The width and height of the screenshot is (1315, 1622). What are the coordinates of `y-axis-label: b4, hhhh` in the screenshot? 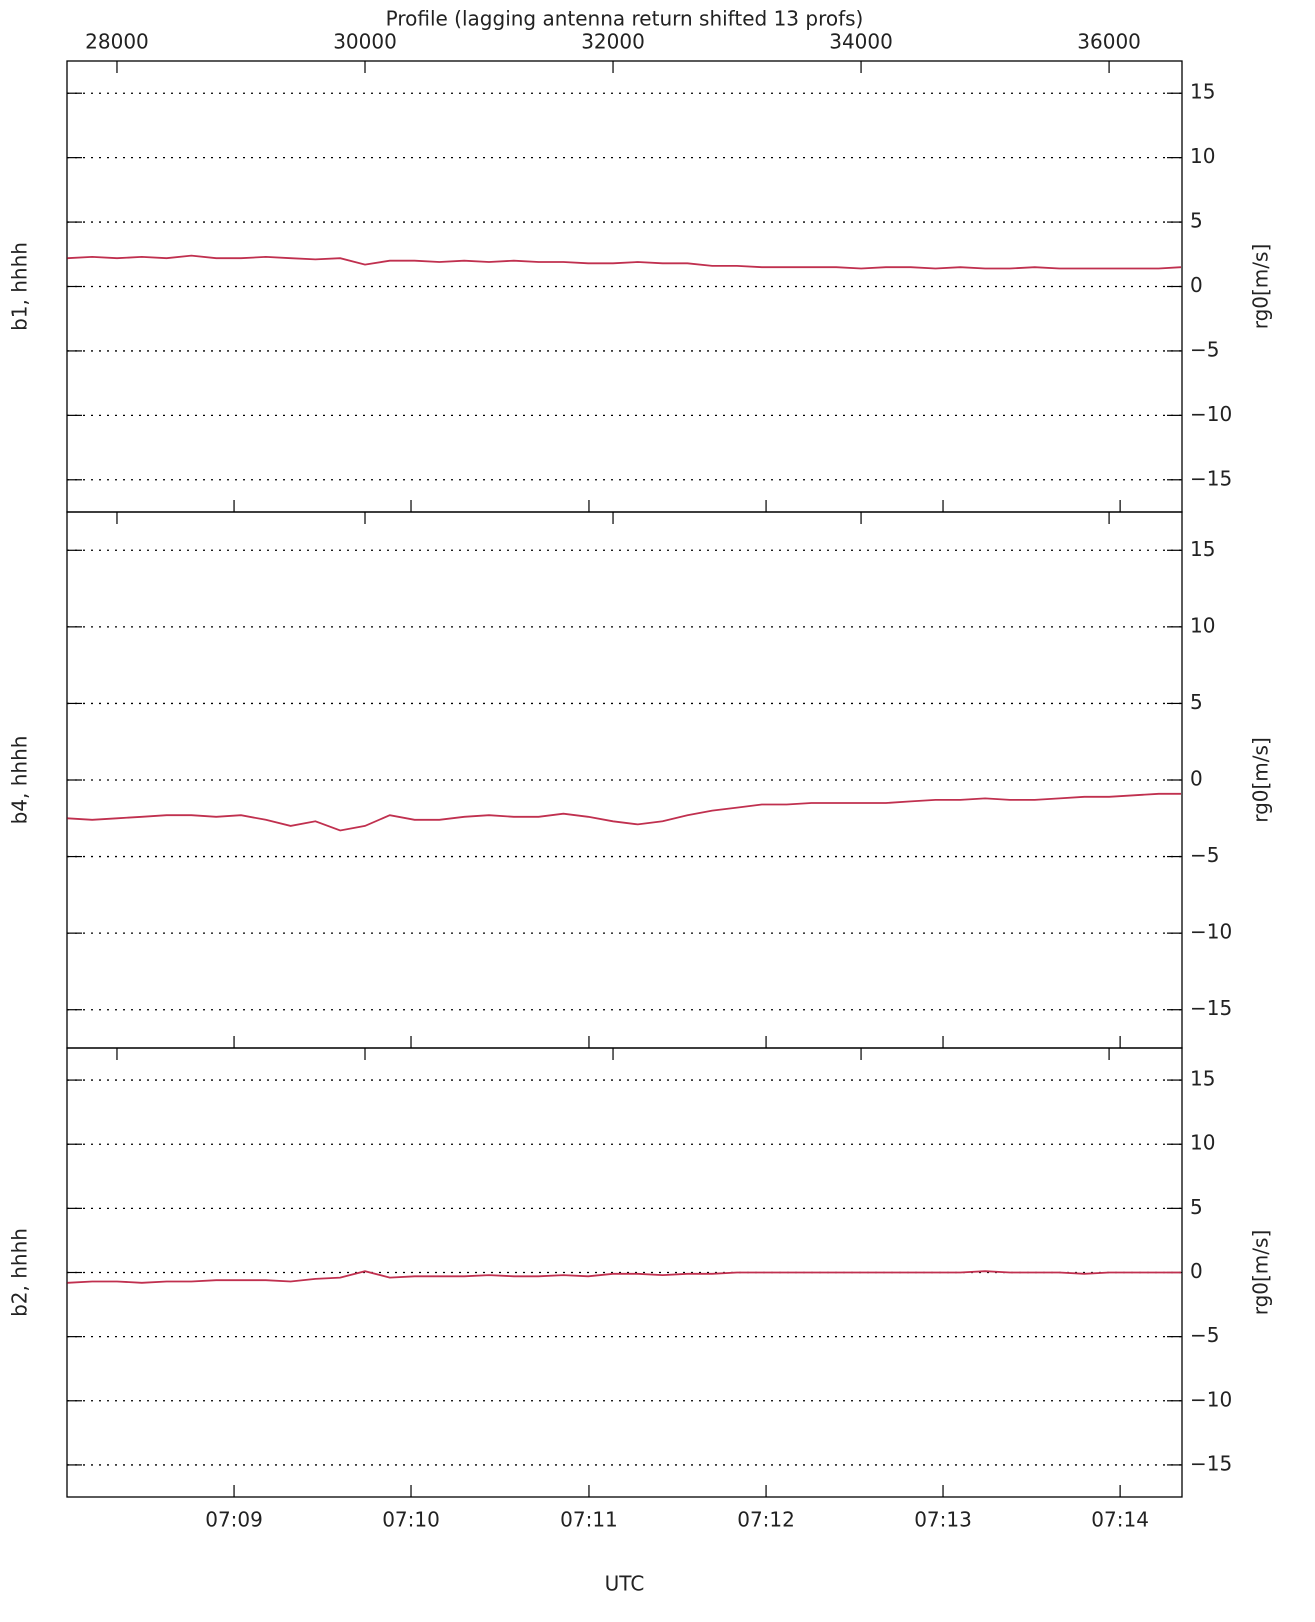 It's located at (20, 780).